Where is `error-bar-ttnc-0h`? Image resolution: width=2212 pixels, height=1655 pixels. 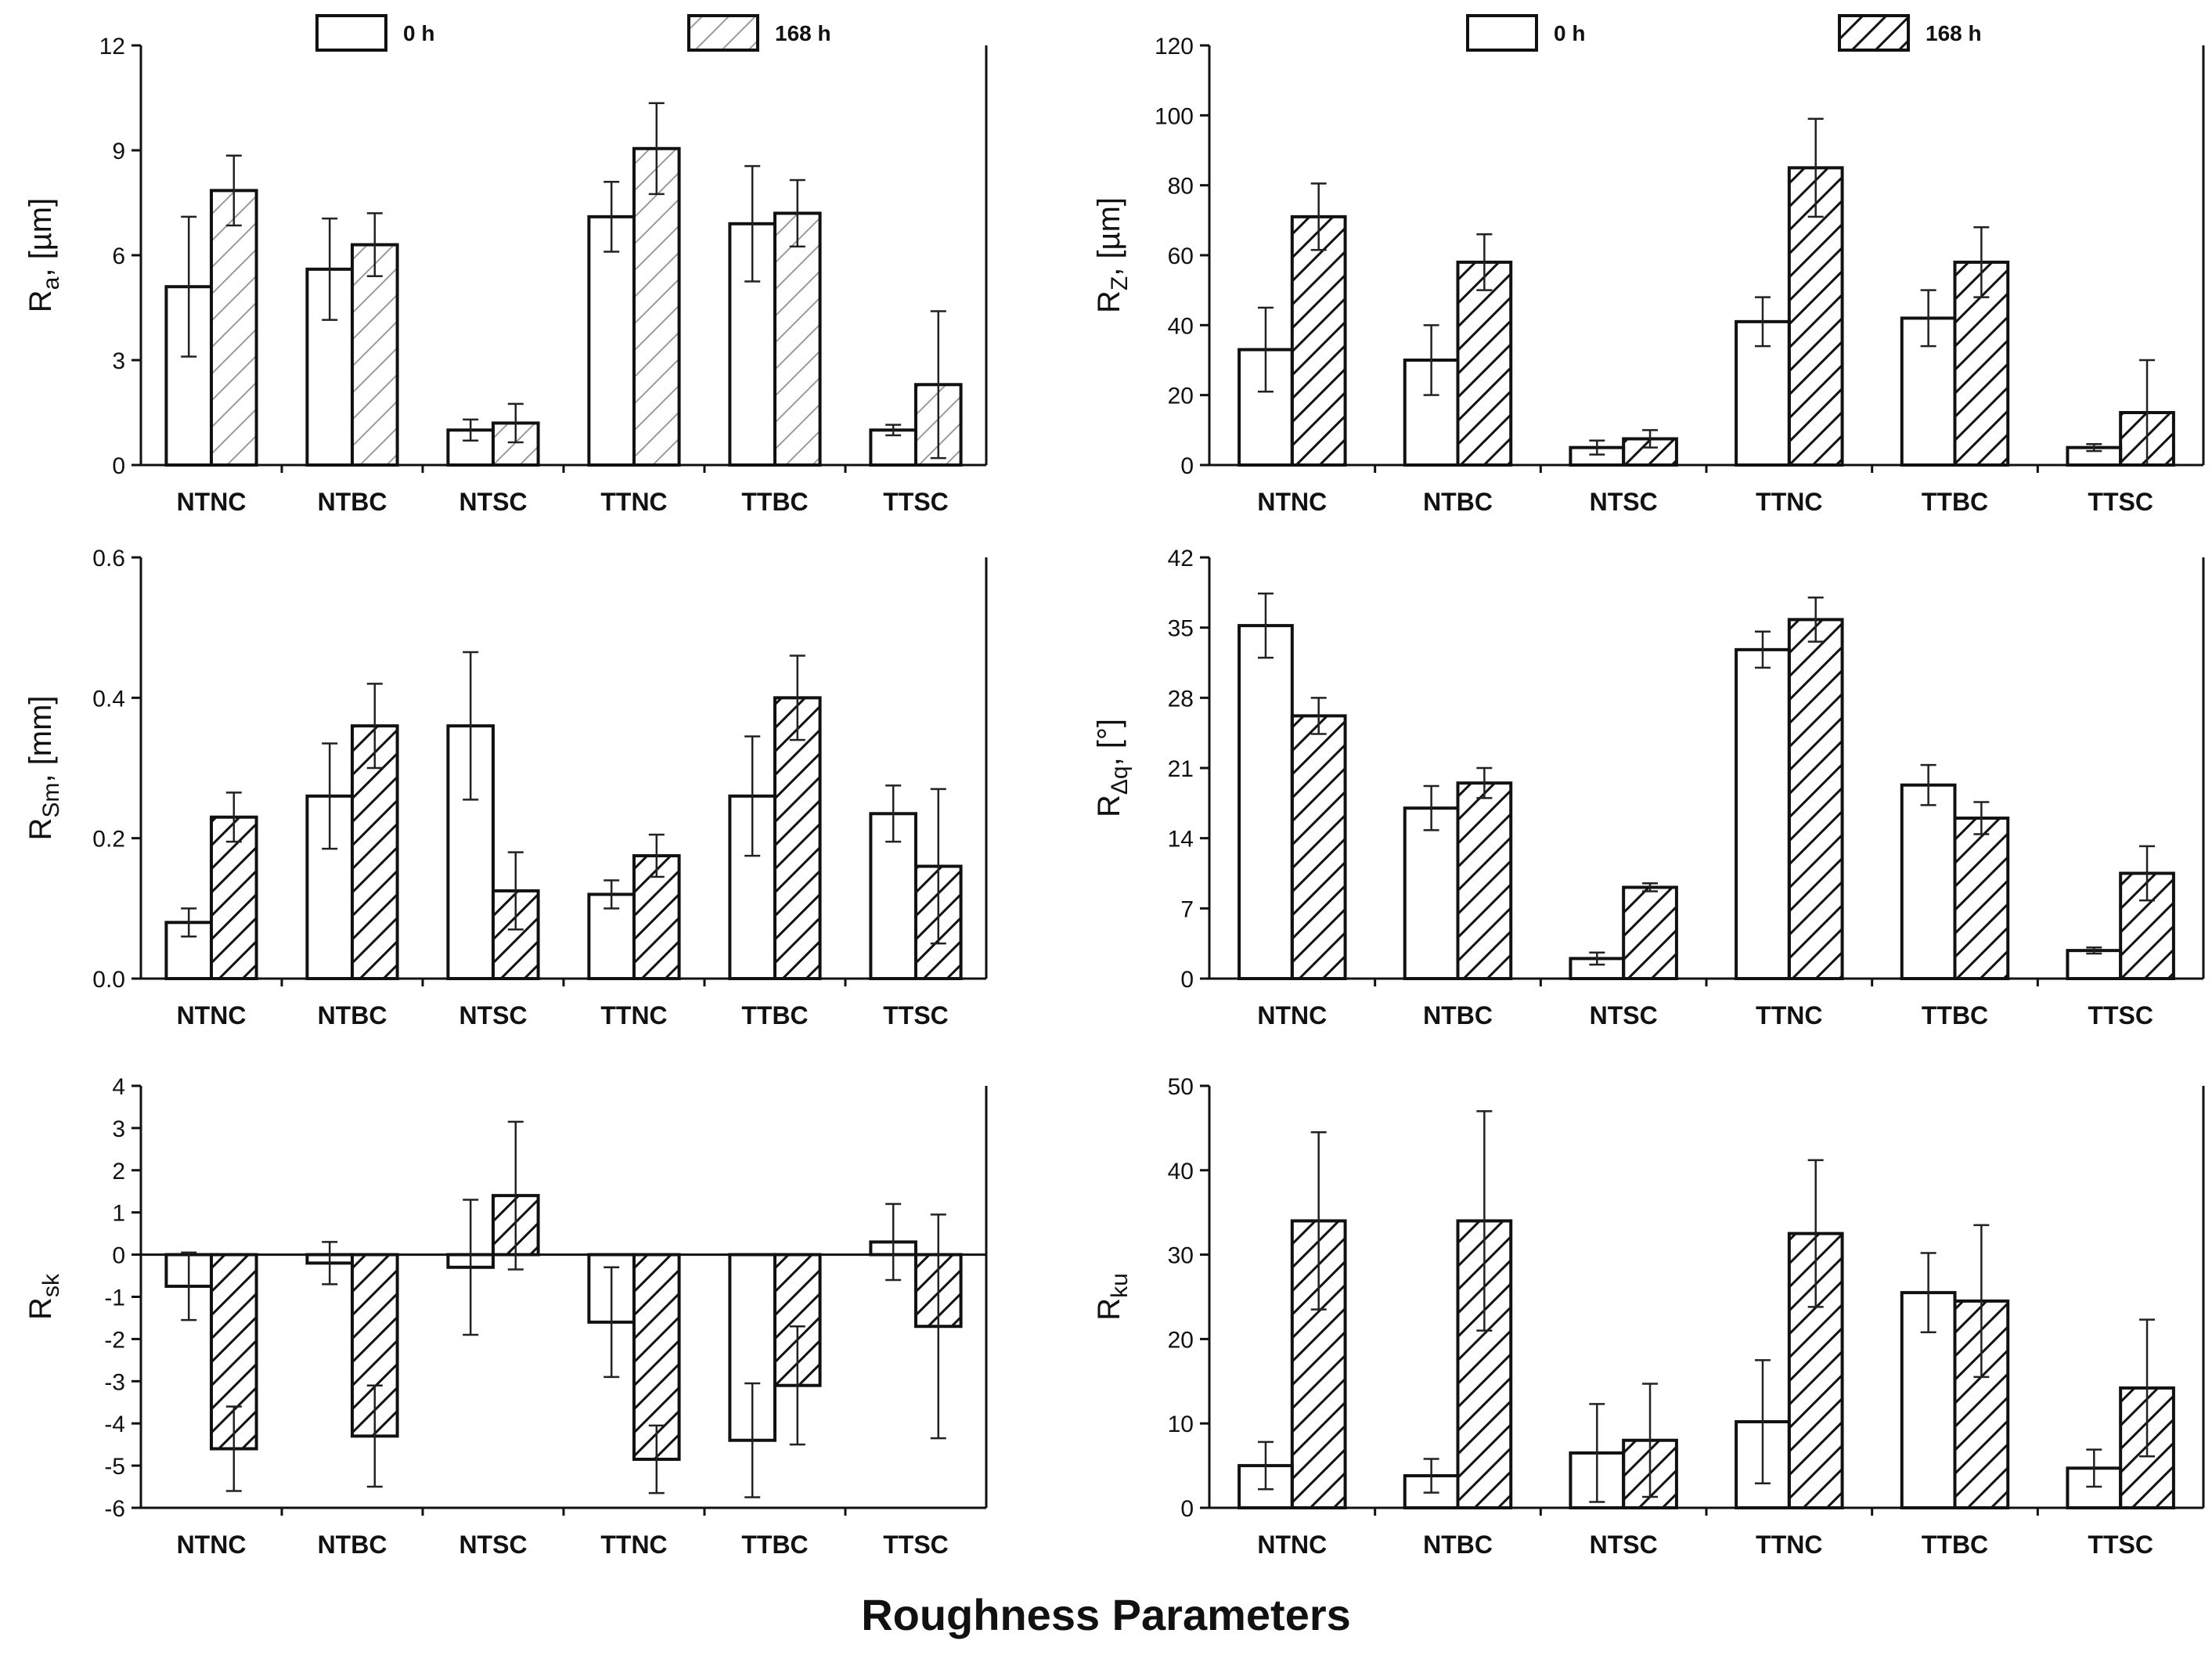 error-bar-ttnc-0h is located at coordinates (611, 1322).